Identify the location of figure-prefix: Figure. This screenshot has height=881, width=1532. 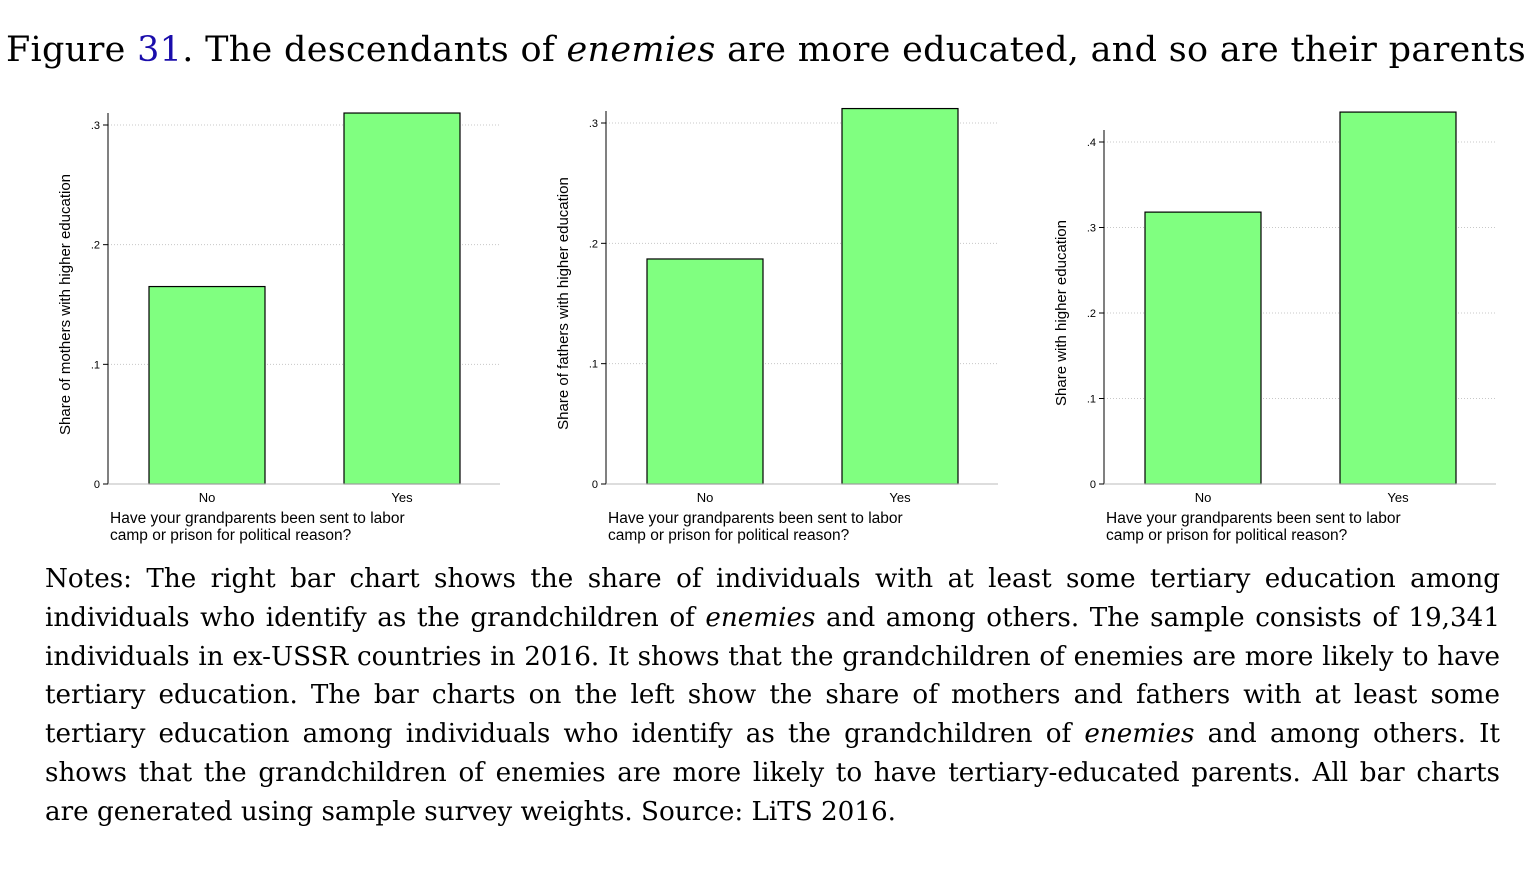
(71, 50).